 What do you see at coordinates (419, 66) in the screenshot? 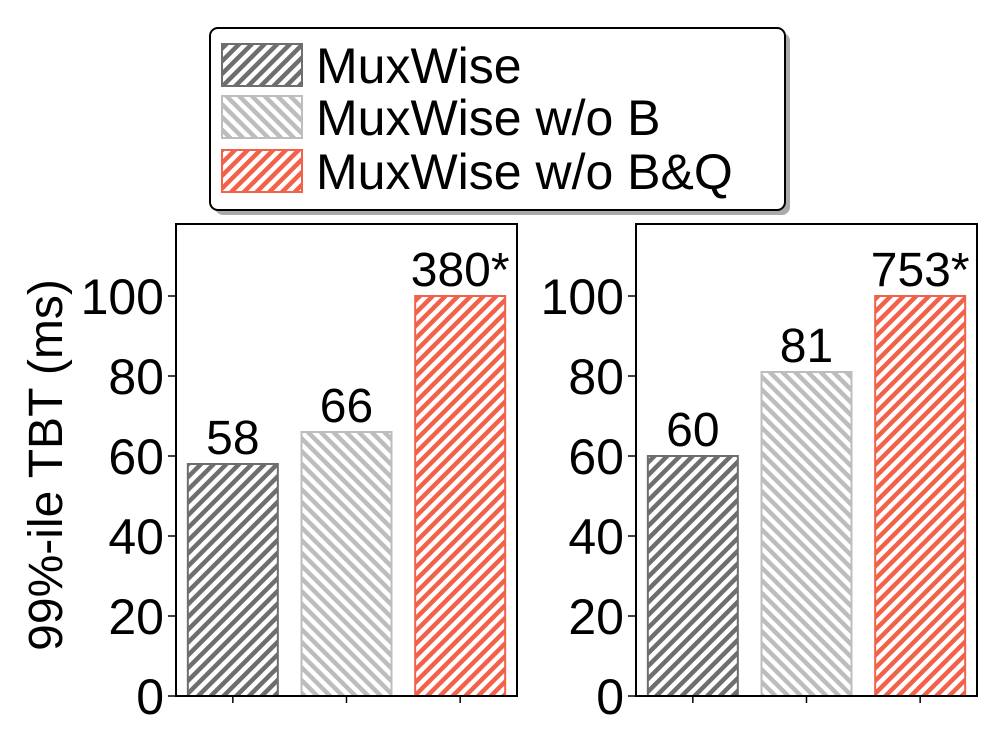
I see `legend-label-muxwise: MuxWise` at bounding box center [419, 66].